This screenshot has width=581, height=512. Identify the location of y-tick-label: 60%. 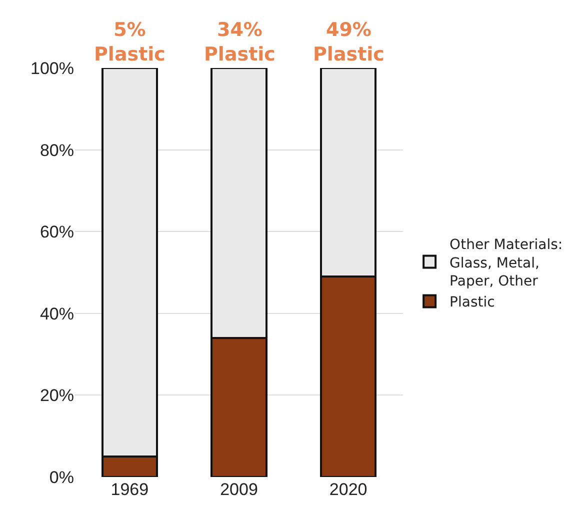
(57, 232).